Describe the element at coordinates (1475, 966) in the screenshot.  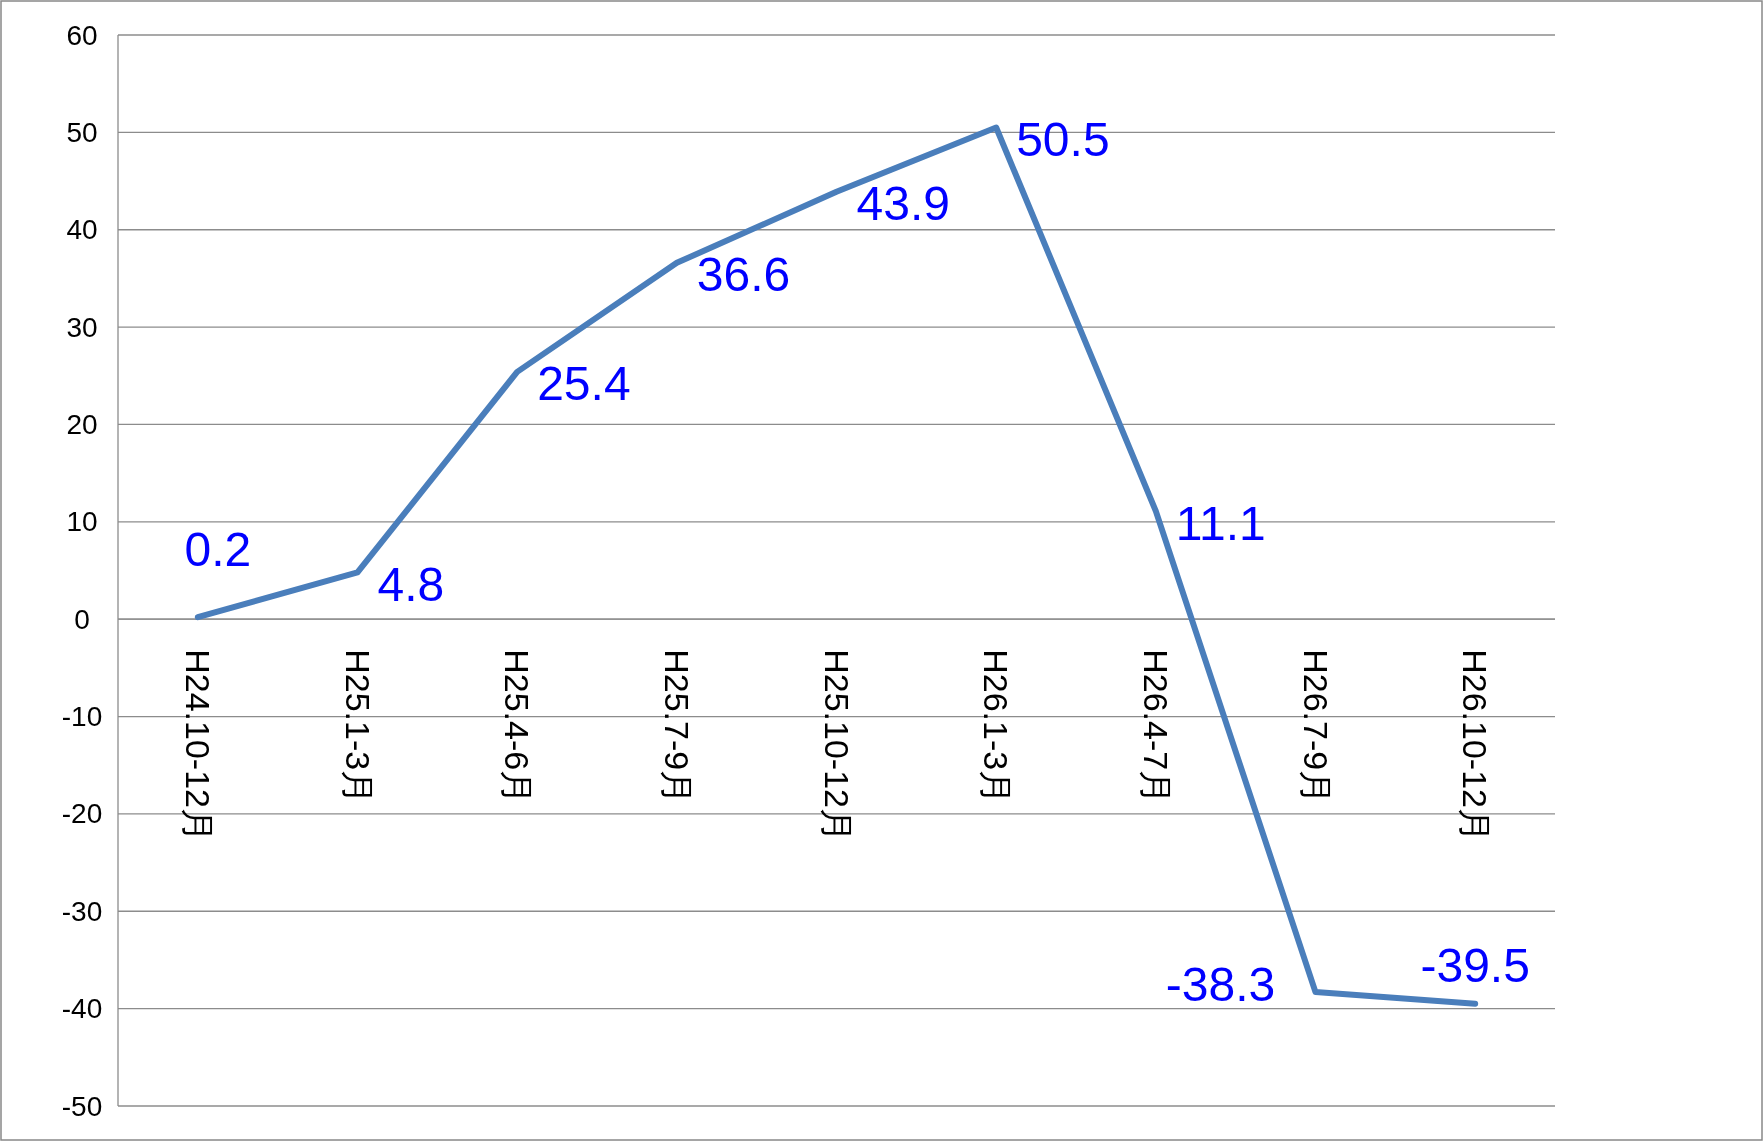
I see `data-label: -39.5` at that location.